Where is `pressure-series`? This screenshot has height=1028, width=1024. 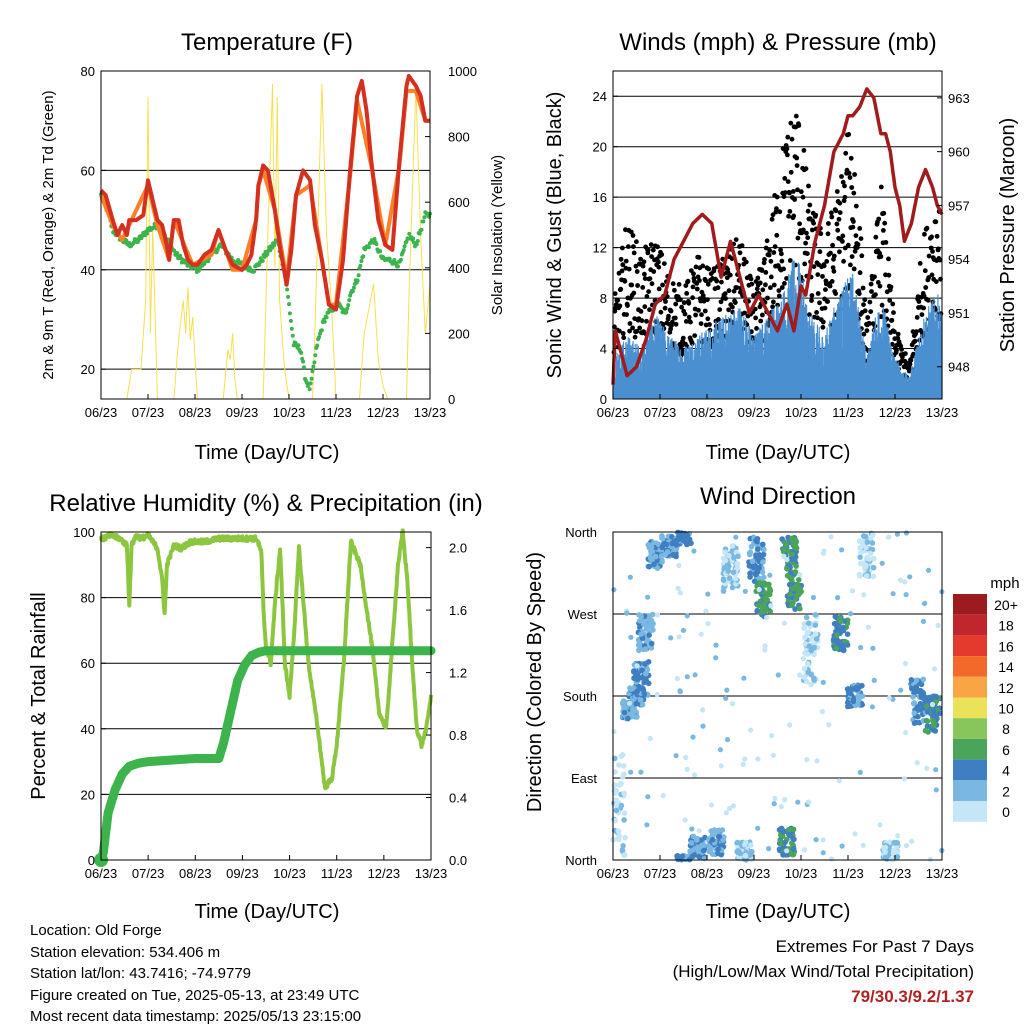 pressure-series is located at coordinates (777, 236).